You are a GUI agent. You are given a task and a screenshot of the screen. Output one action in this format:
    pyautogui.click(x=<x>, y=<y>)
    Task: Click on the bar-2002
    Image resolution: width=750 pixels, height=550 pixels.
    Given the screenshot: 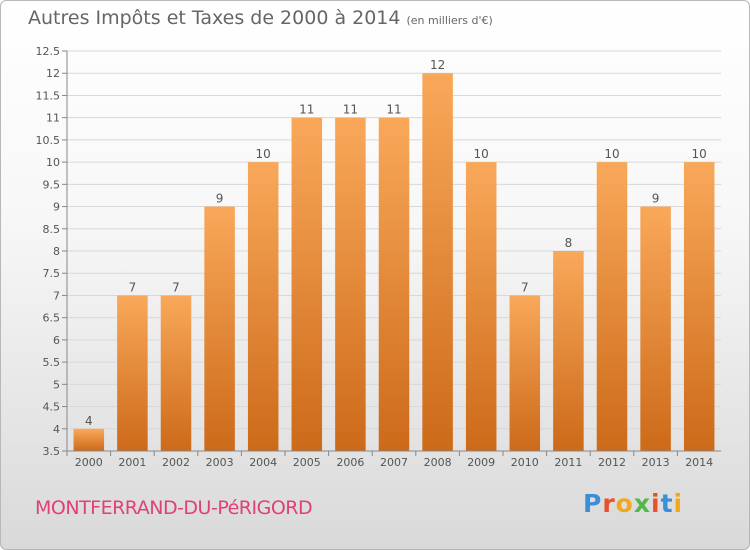 What is the action you would take?
    pyautogui.click(x=176, y=373)
    